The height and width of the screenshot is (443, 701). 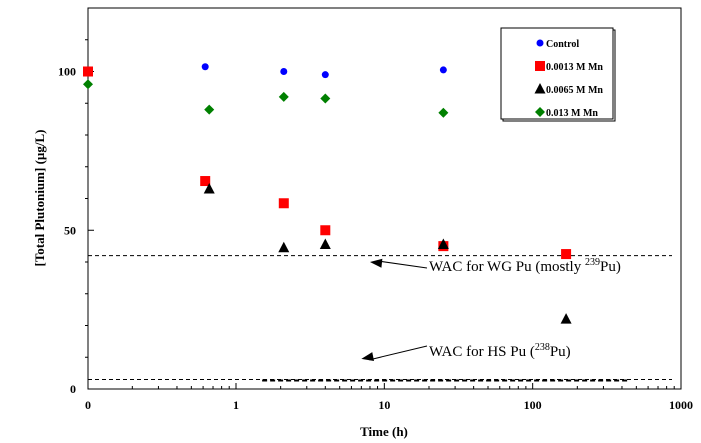 What do you see at coordinates (39, 197) in the screenshot?
I see `y-axis-title: [Total Plutonium] (µg/L)` at bounding box center [39, 197].